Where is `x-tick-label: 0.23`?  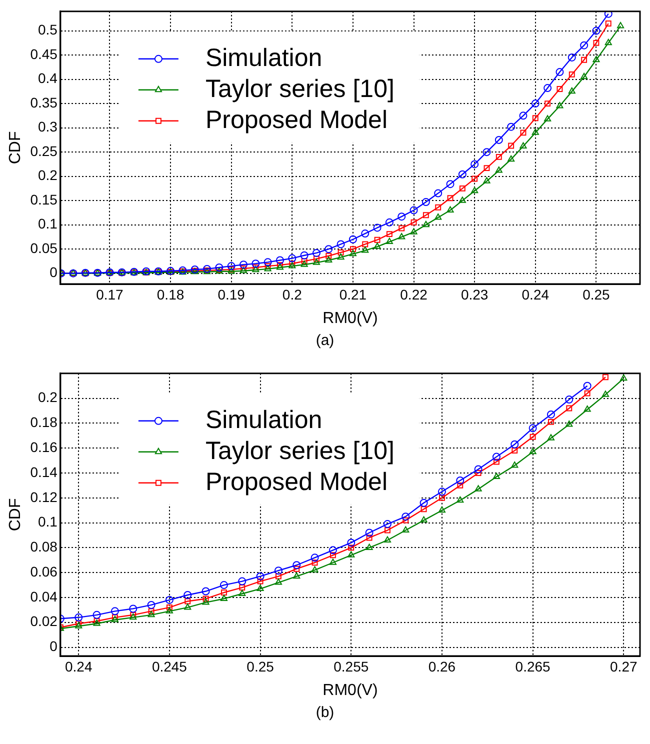 x-tick-label: 0.23 is located at coordinates (474, 294).